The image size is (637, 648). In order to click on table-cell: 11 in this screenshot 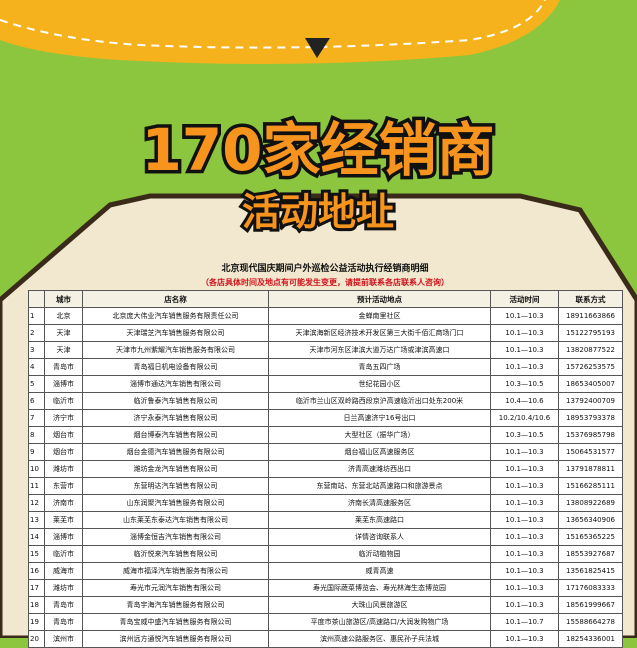, I will do `click(36, 486)`.